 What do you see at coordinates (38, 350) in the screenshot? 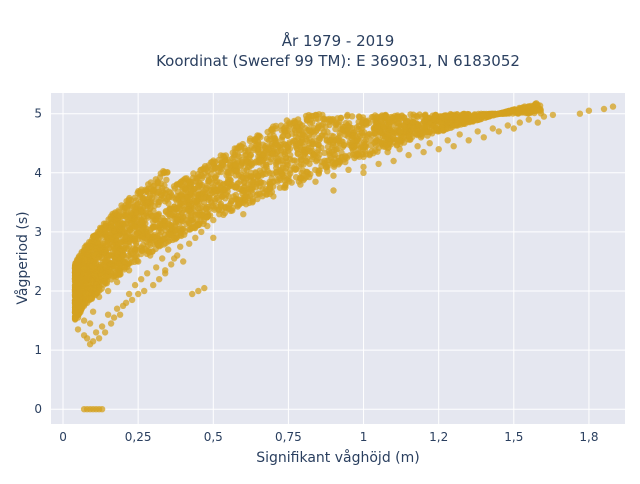
I see `y-tick-label: 1` at bounding box center [38, 350].